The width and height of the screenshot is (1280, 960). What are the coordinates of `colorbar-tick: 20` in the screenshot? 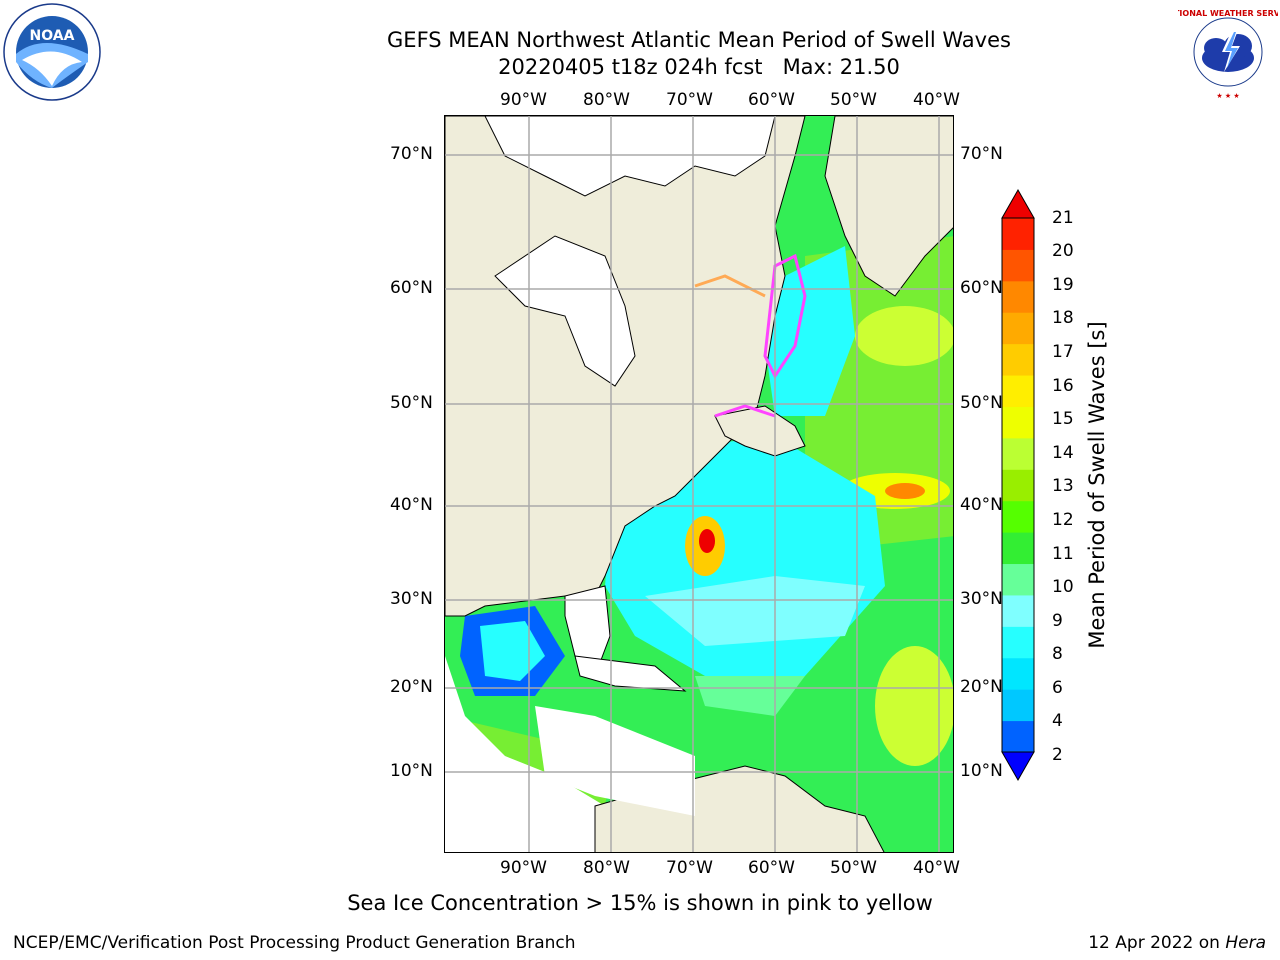 It's located at (1063, 251).